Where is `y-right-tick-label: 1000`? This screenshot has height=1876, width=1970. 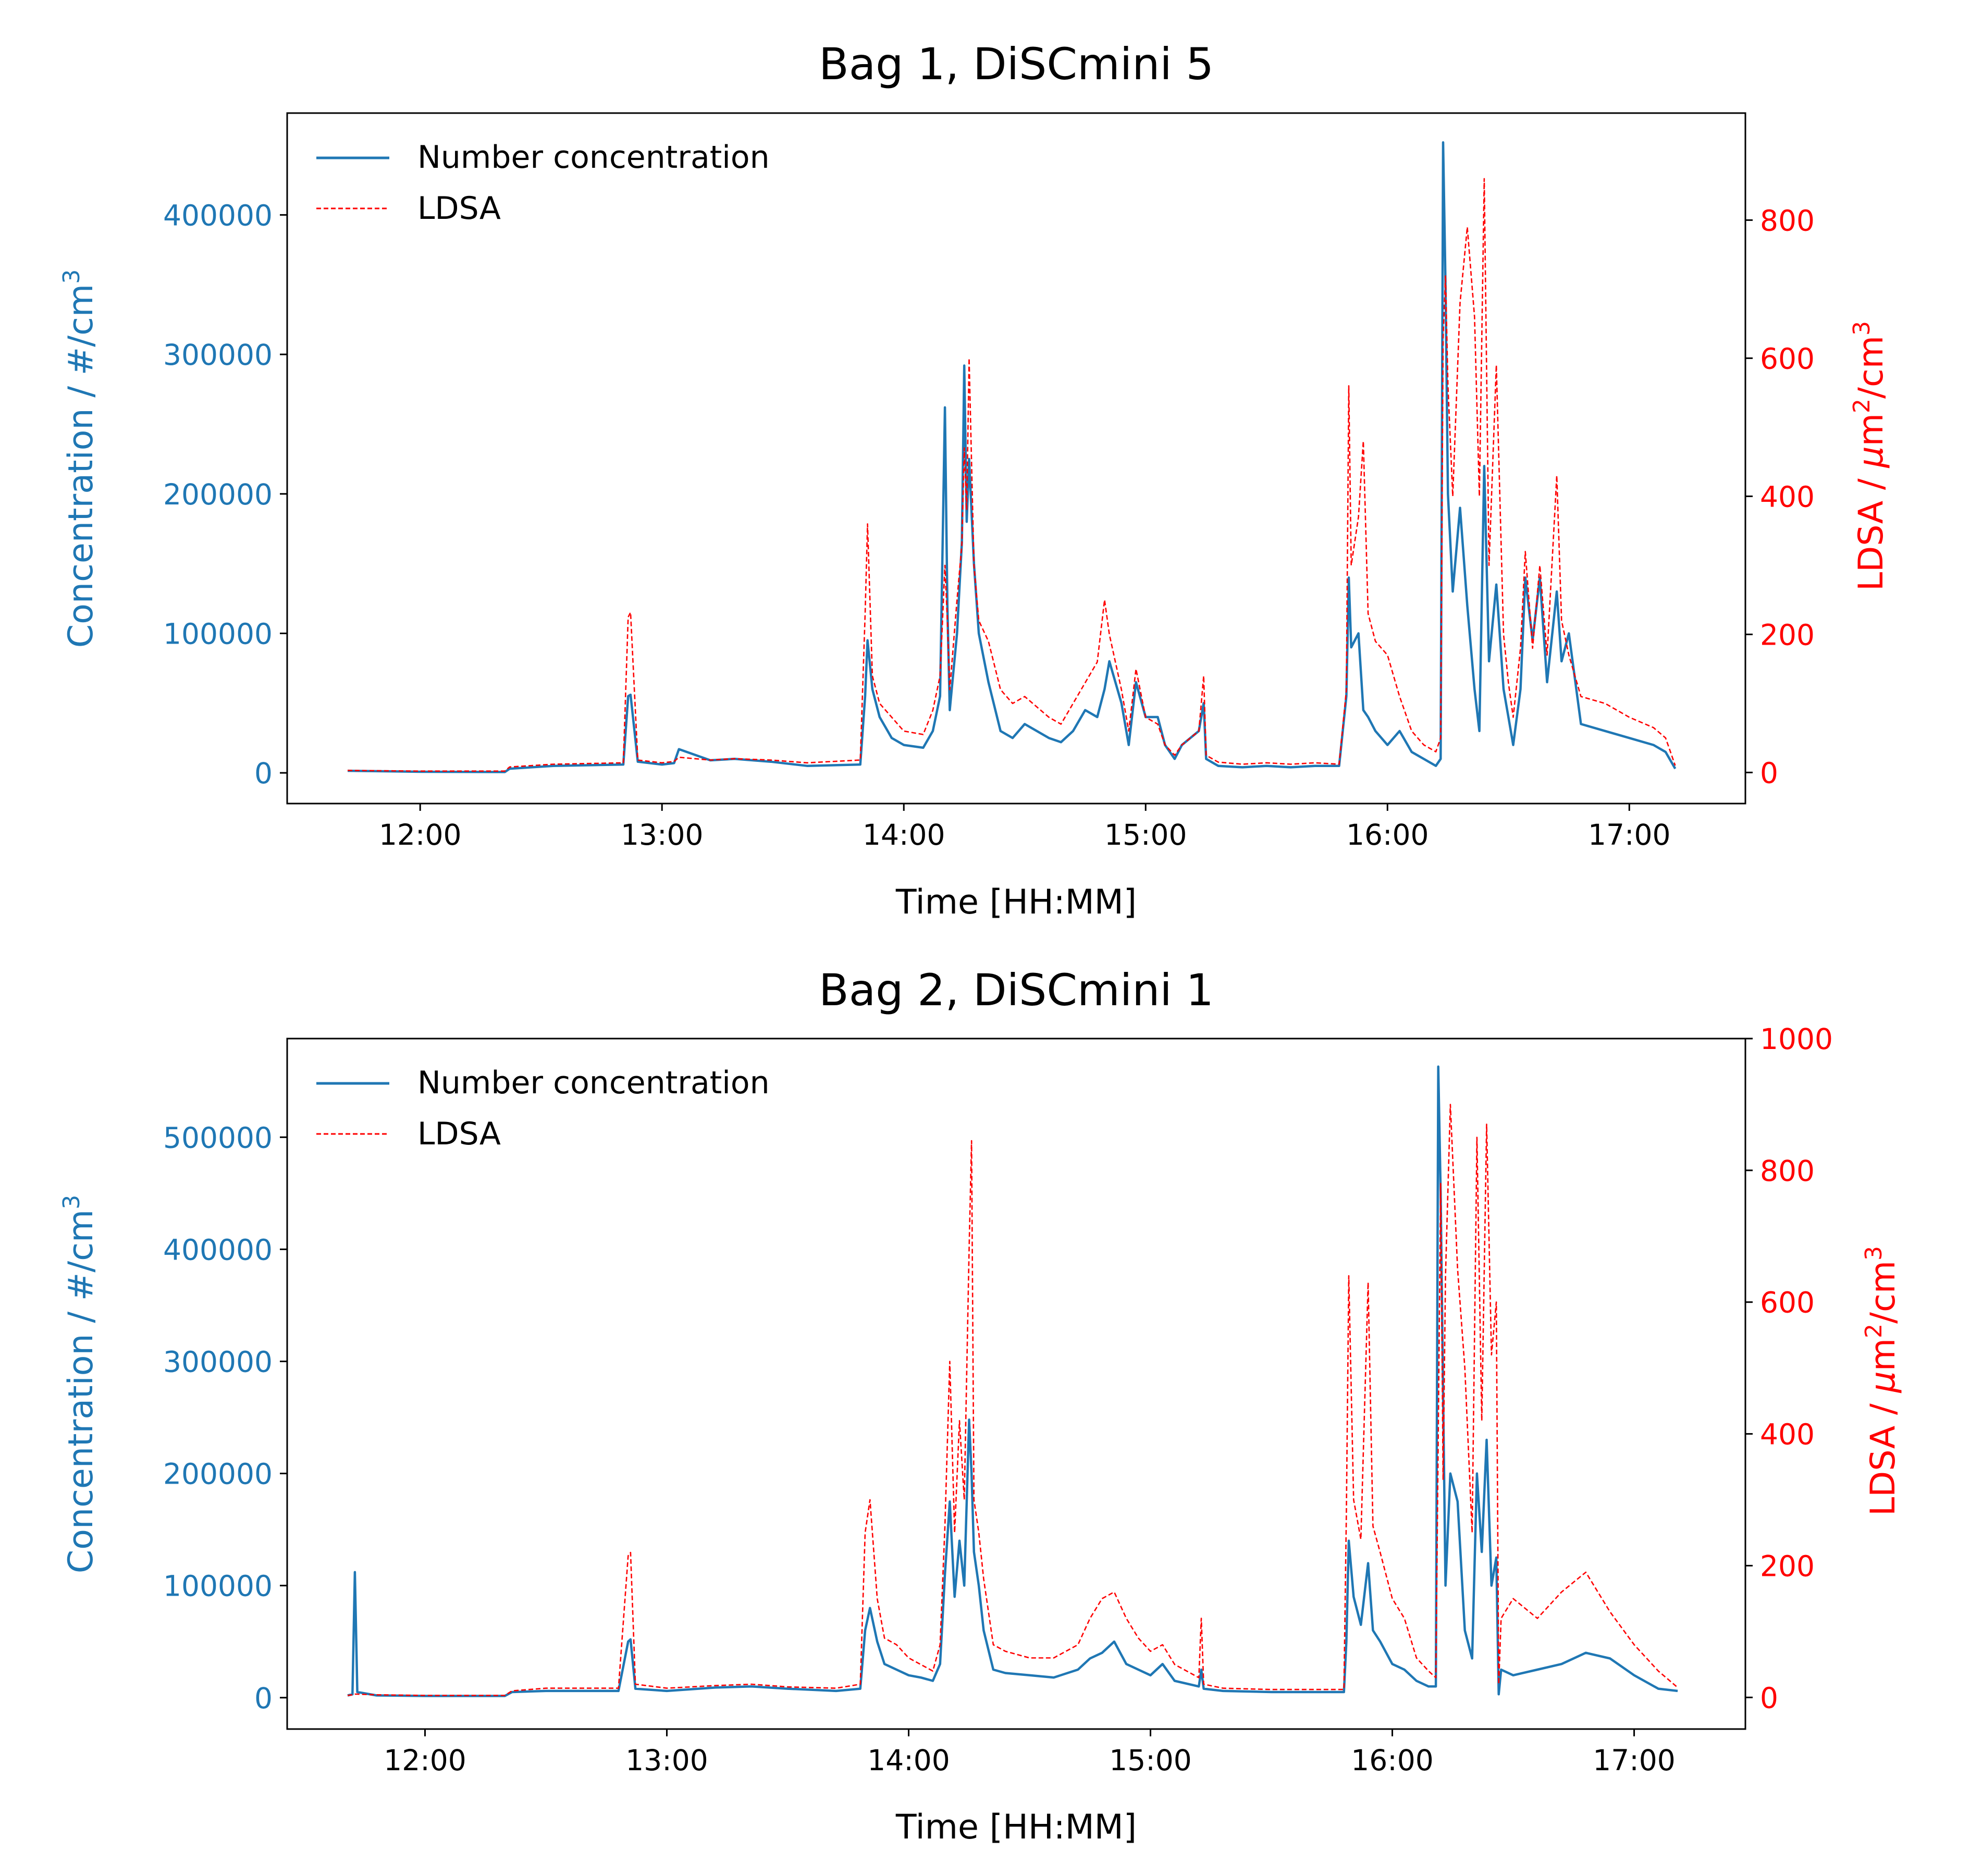
y-right-tick-label: 1000 is located at coordinates (1796, 1039).